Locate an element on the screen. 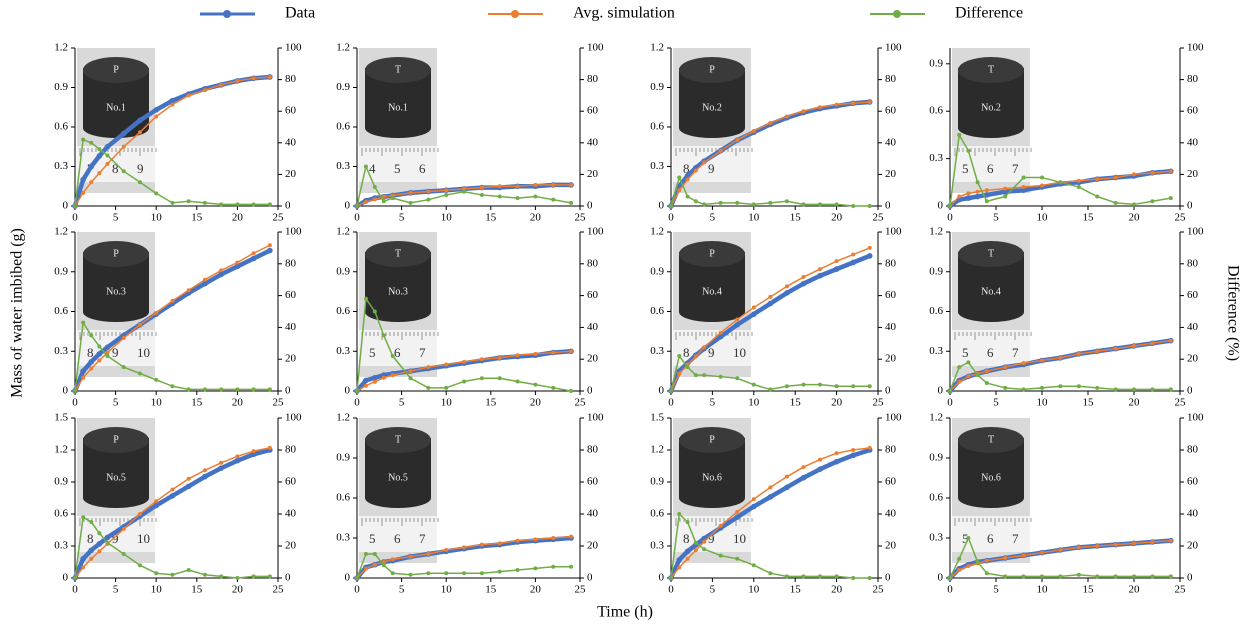 Image resolution: width=1247 pixels, height=625 pixels. y2-tick-label: 0 is located at coordinates (1190, 391).